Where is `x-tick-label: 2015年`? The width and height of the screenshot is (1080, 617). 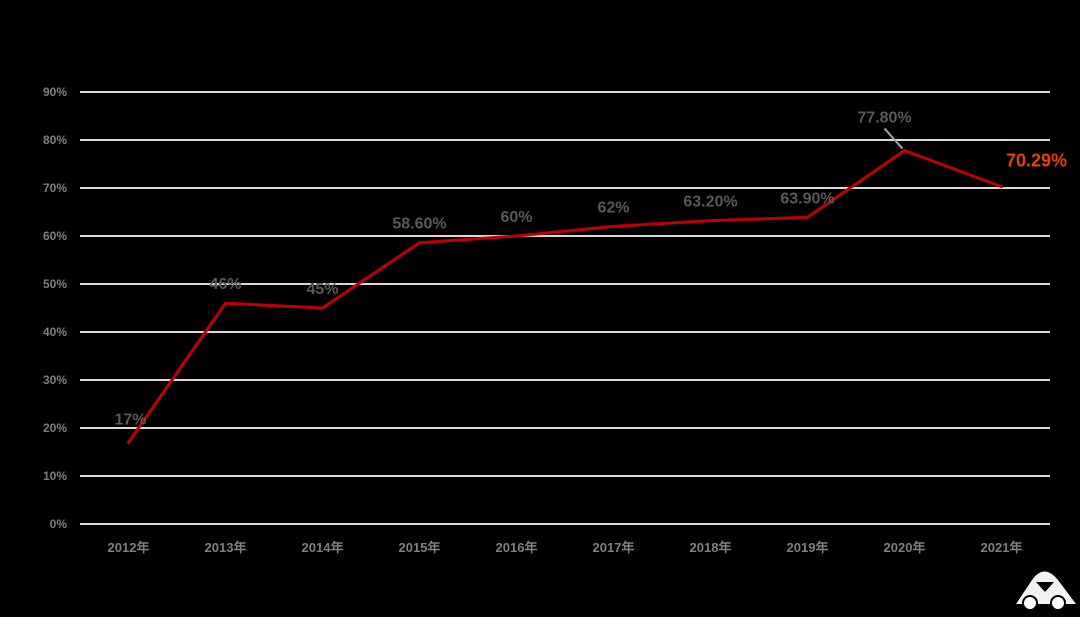 x-tick-label: 2015年 is located at coordinates (420, 547).